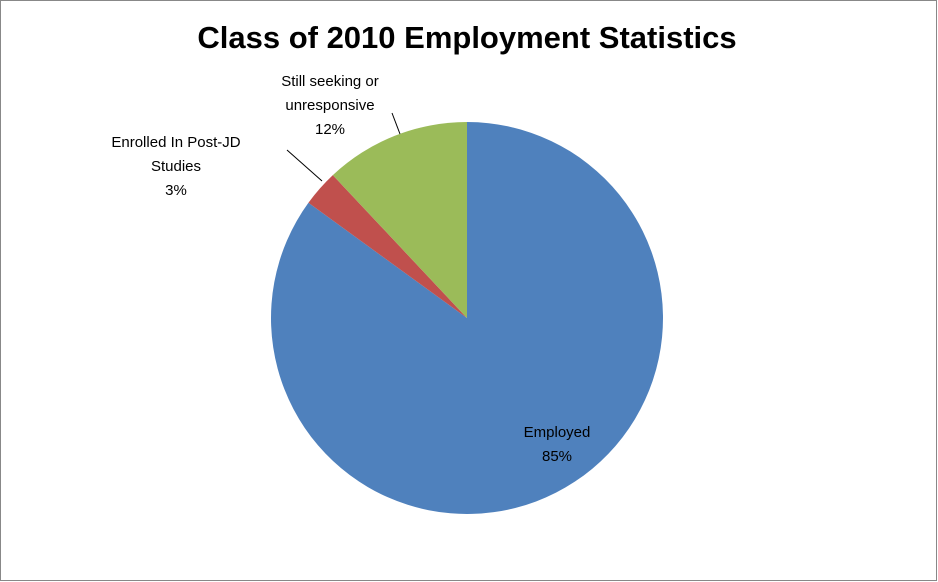  Describe the element at coordinates (175, 154) in the screenshot. I see `slice-label: Enrolled In Post-JD Studies` at that location.